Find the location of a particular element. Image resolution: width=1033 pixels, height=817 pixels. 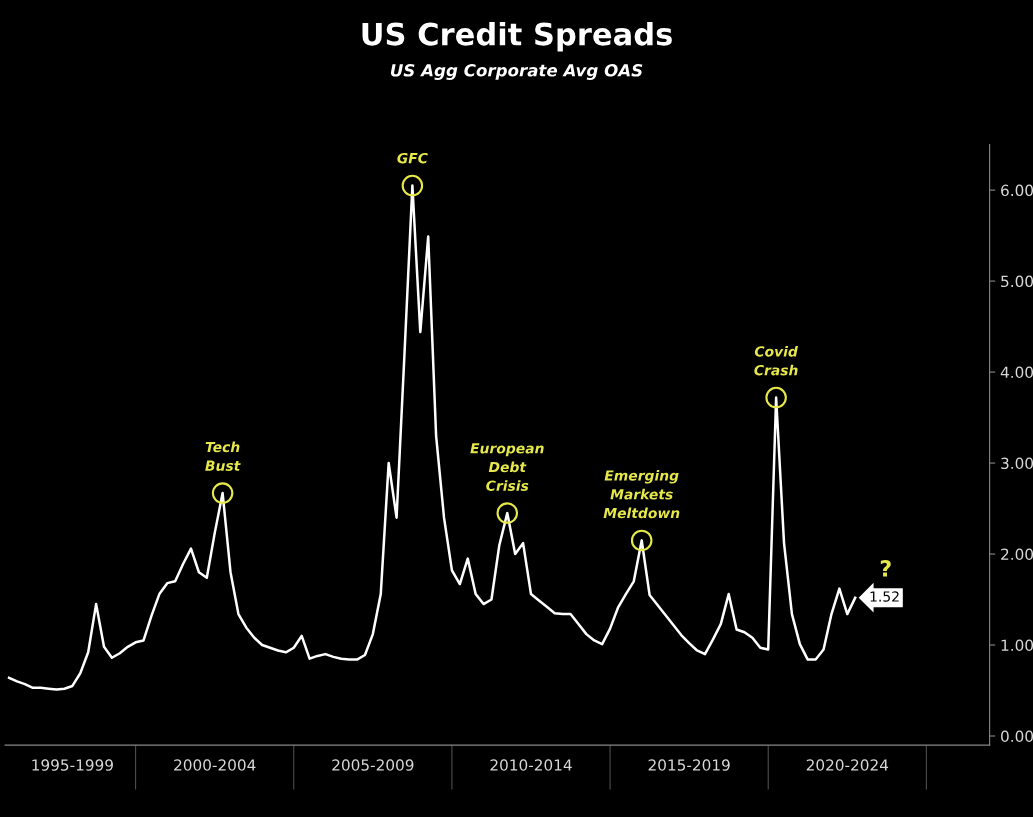

chart-subtitle: US Agg Corporate Avg OAS is located at coordinates (516, 71).